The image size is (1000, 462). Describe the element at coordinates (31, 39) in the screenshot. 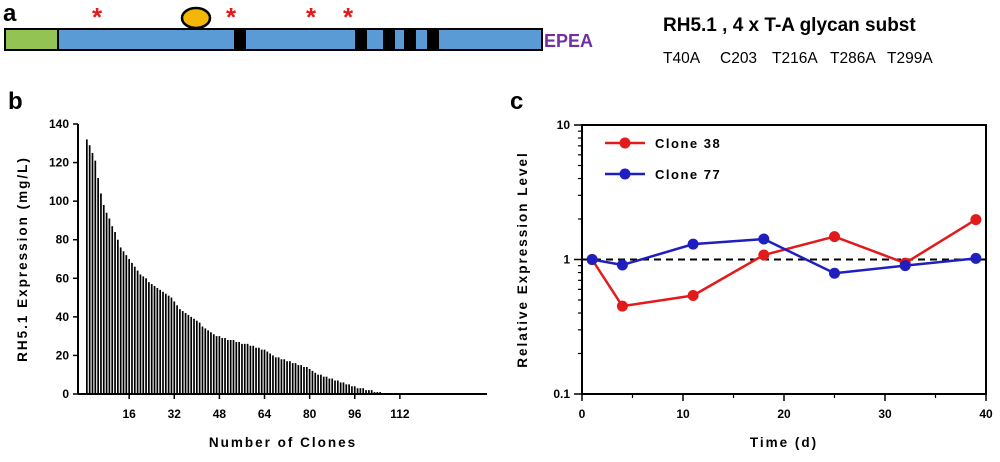

I see `signal-peptide-block` at that location.